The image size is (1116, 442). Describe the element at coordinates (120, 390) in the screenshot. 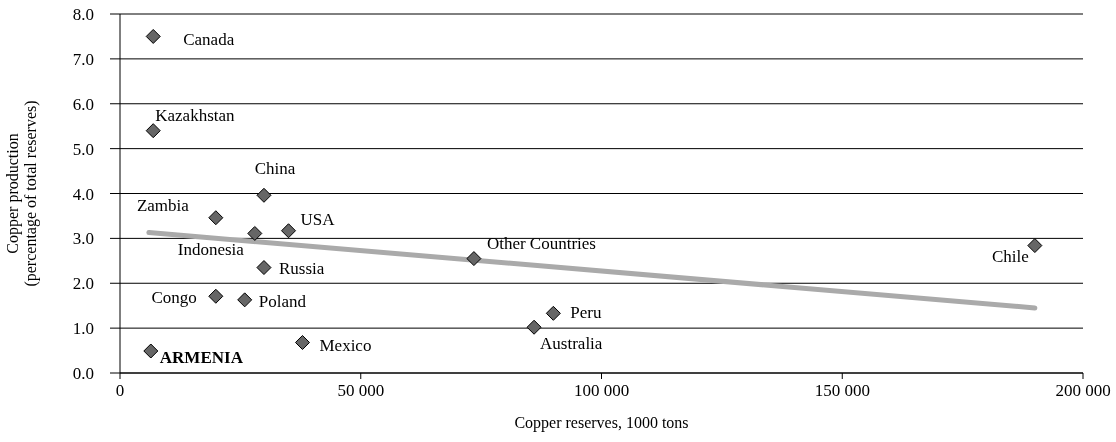

I see `x-tick-label: 0` at that location.